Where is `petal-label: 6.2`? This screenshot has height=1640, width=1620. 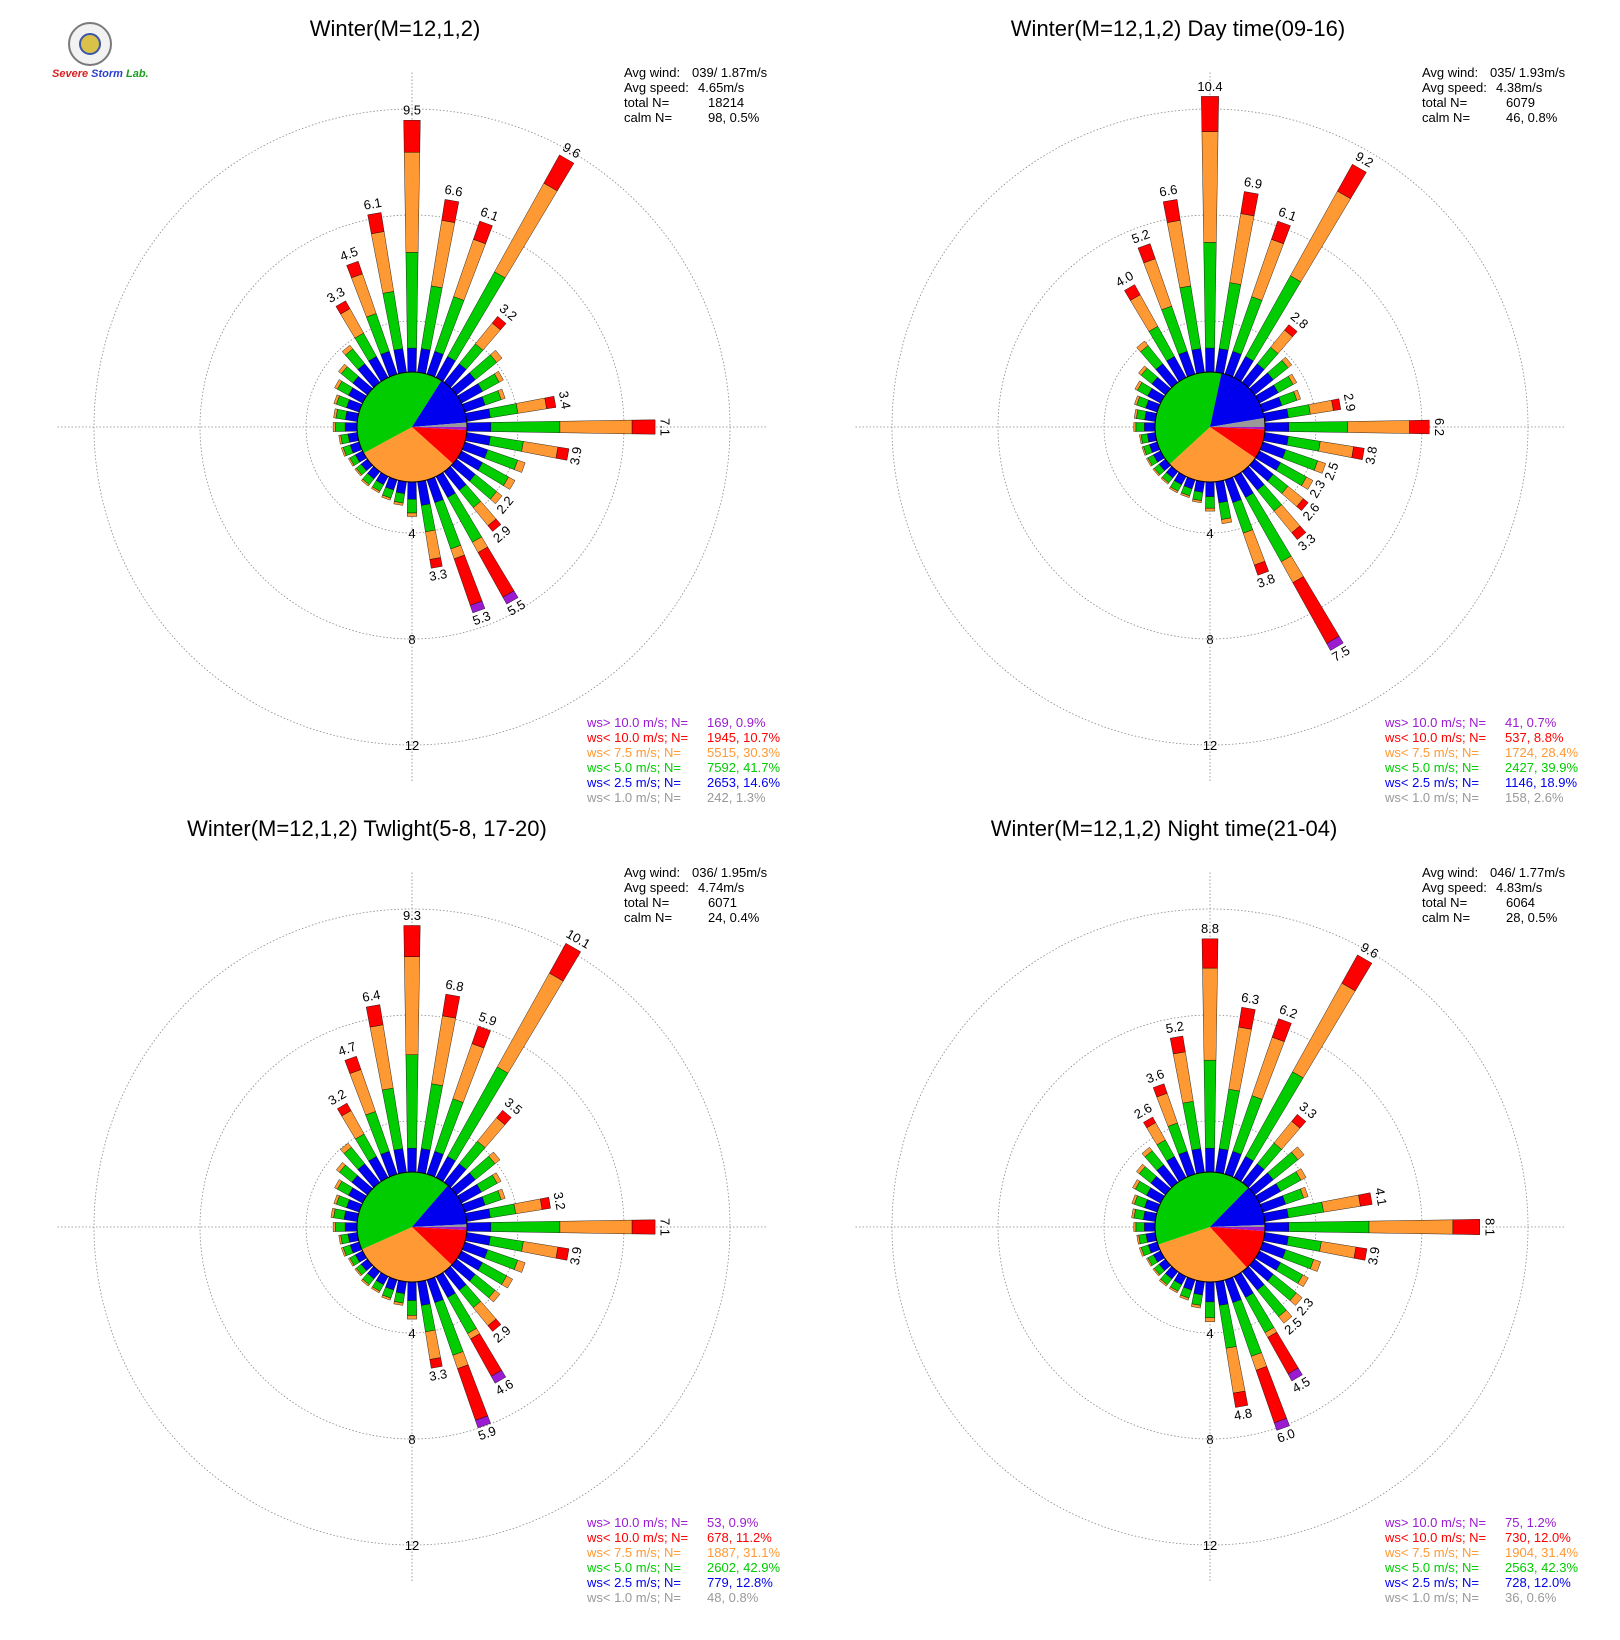
petal-label: 6.2 is located at coordinates (1288, 1011).